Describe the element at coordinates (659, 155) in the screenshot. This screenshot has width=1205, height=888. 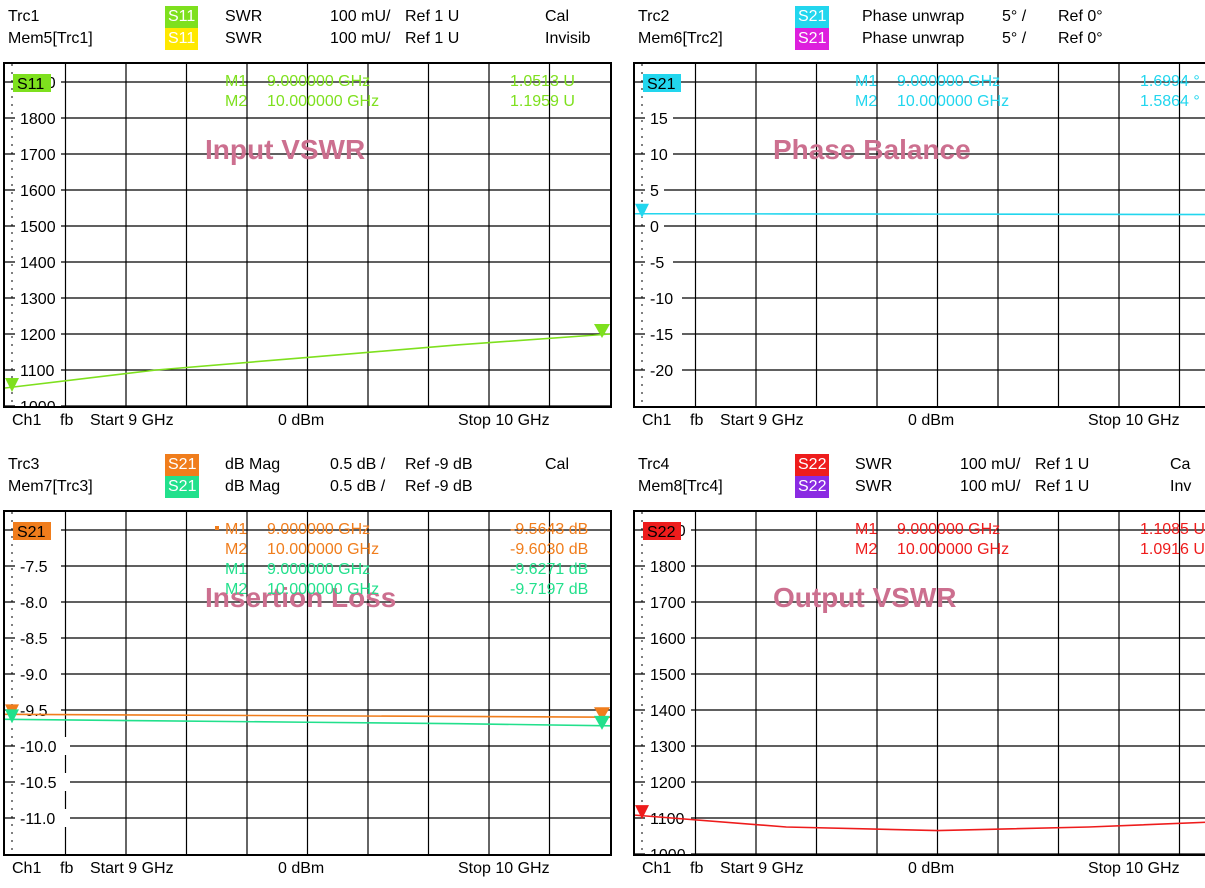
I see `y-tick-label: 10` at that location.